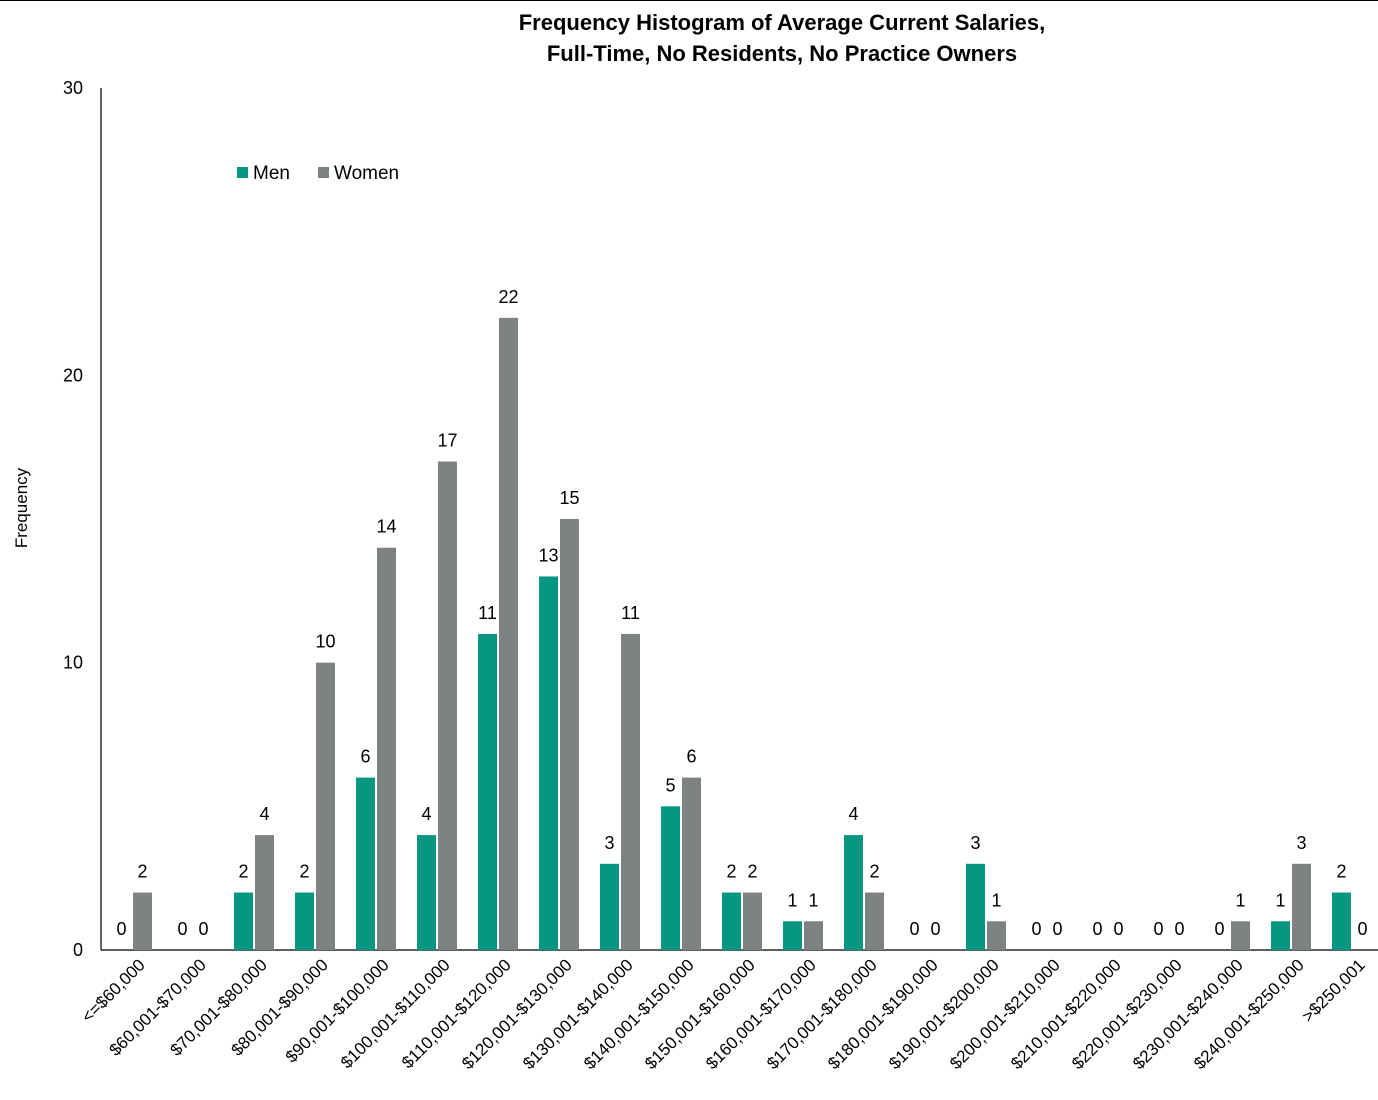  What do you see at coordinates (365, 757) in the screenshot?
I see `data-label-men: 6` at bounding box center [365, 757].